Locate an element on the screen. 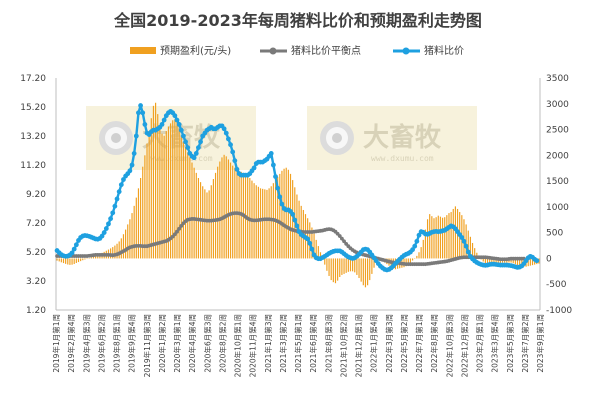 The width and height of the screenshot is (597, 414). watermark-right-text: 大畜牧 is located at coordinates (402, 137).